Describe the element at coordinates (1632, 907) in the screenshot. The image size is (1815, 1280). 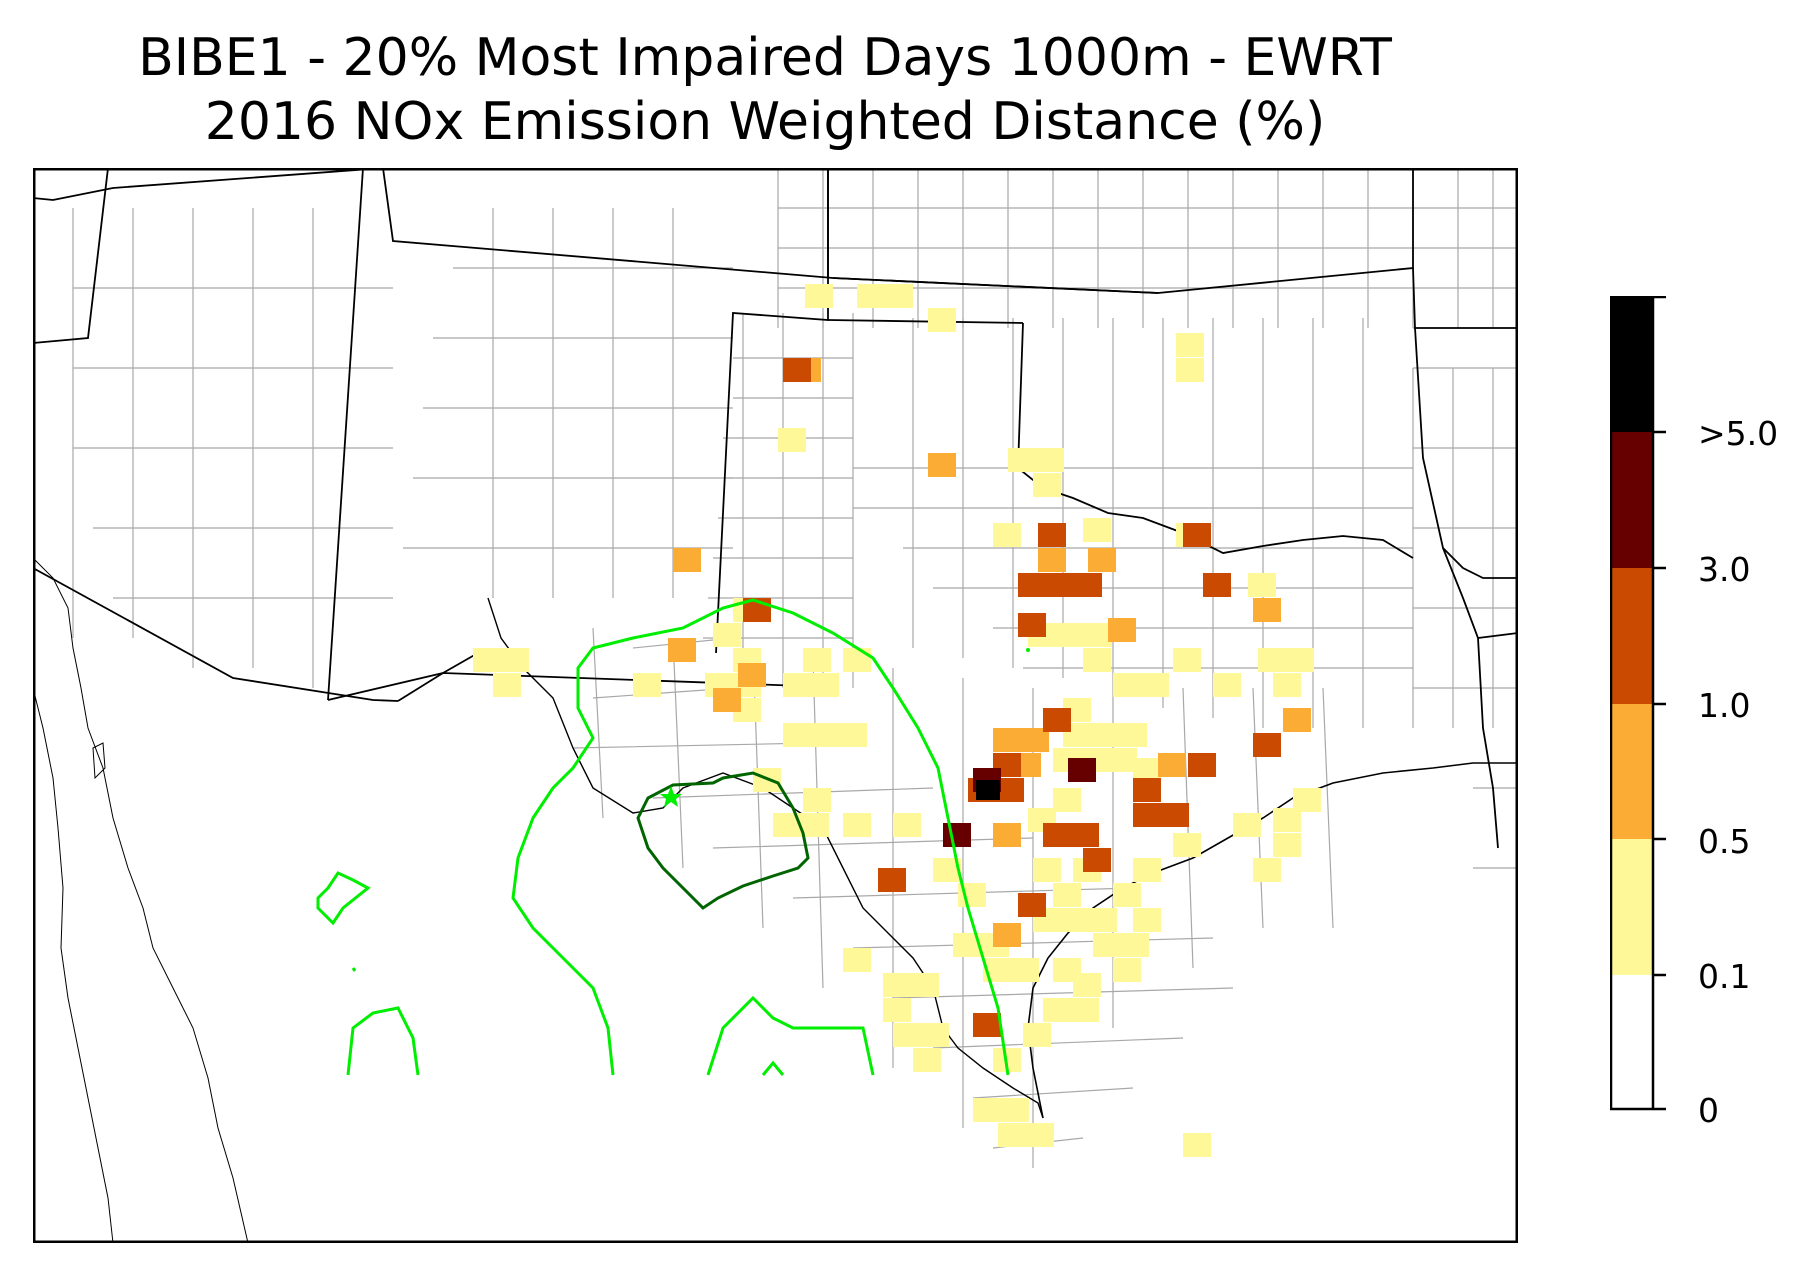
I see `colorbar-swatch-01to05` at that location.